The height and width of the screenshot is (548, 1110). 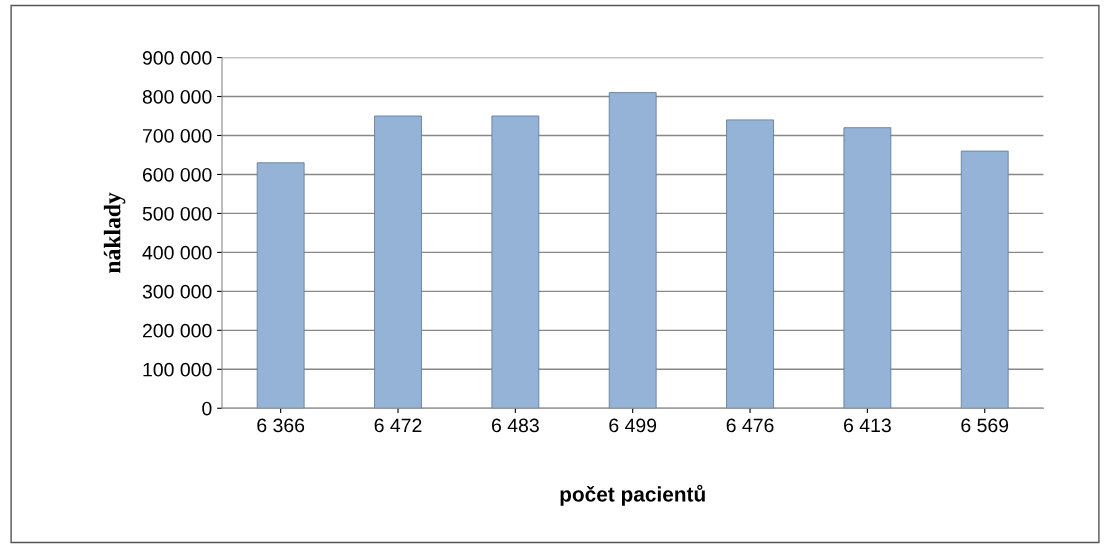 What do you see at coordinates (632, 495) in the screenshot?
I see `x-axis-title: počet pacientů` at bounding box center [632, 495].